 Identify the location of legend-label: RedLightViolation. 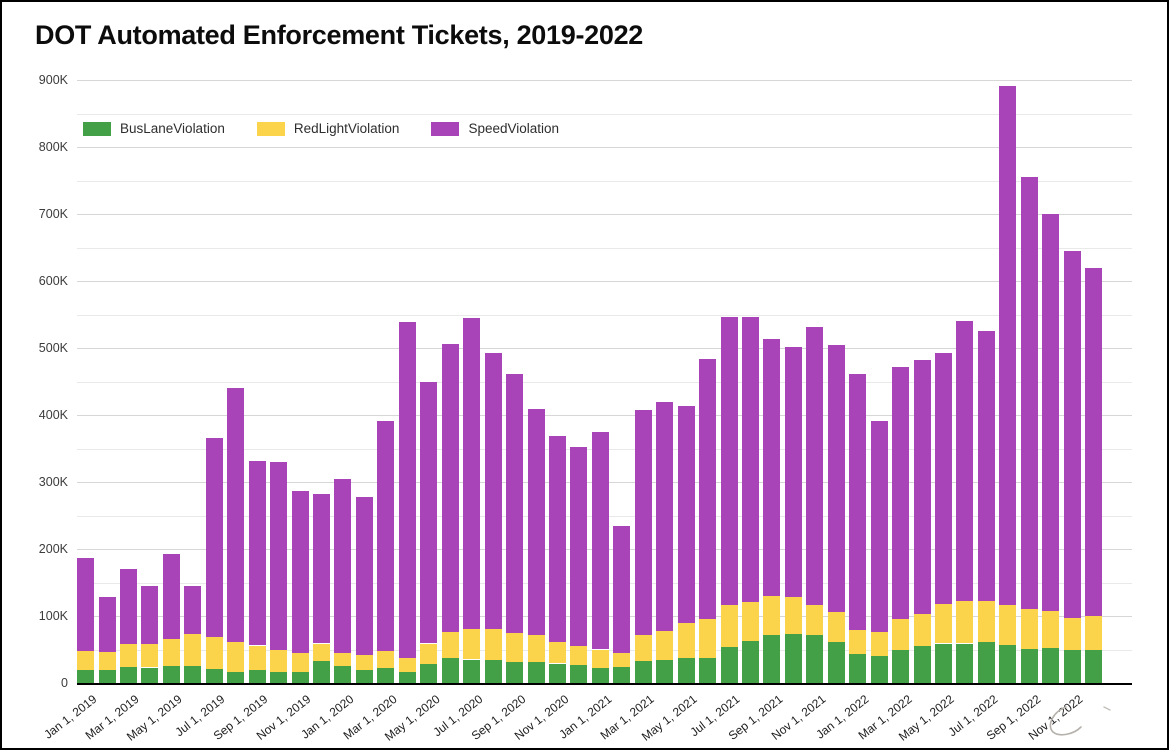
(346, 128).